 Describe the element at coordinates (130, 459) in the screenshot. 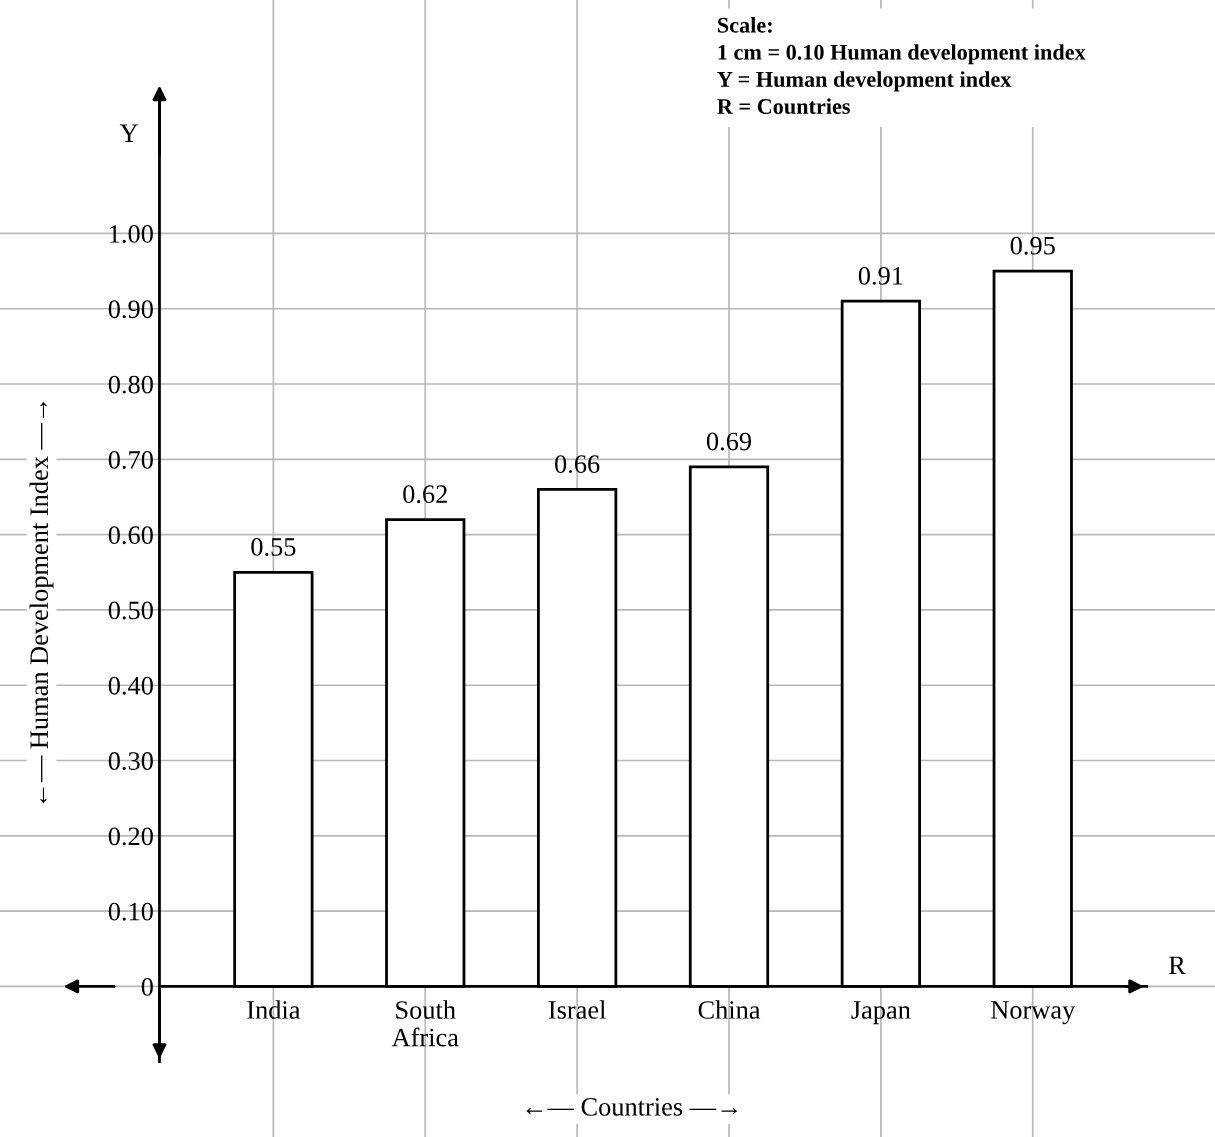

I see `y-tick-label: 0.70` at that location.